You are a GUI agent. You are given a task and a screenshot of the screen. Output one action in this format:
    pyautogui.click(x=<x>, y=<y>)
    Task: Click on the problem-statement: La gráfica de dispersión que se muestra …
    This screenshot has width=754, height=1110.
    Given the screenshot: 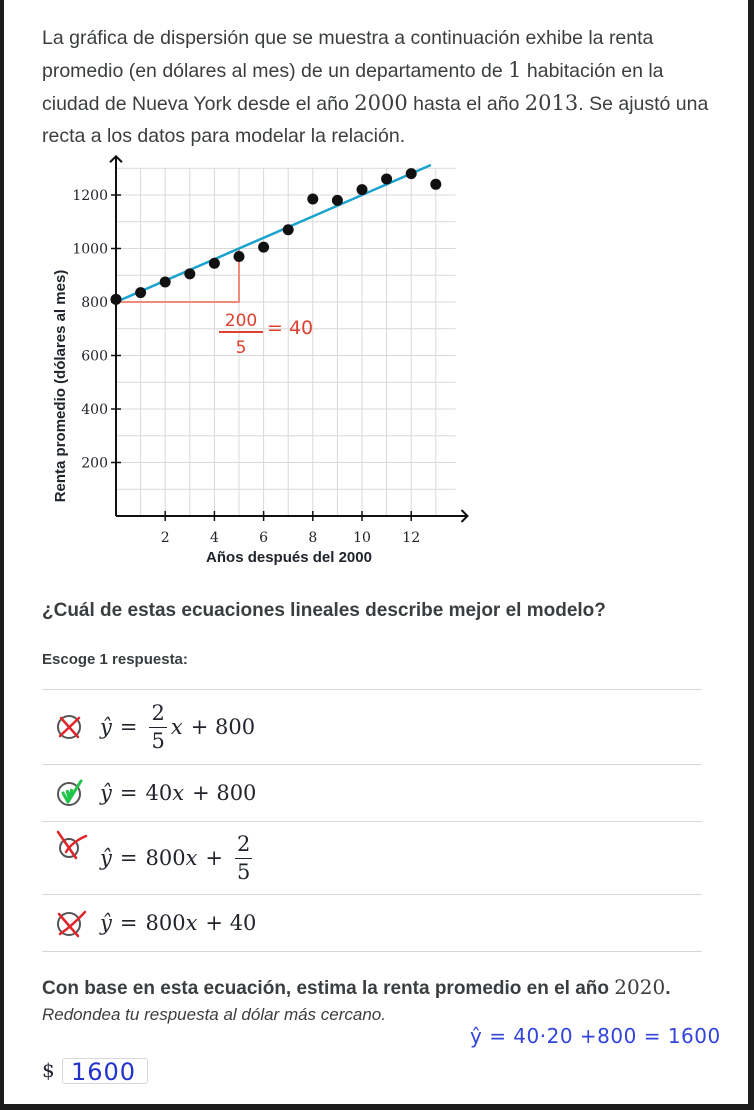 What is the action you would take?
    pyautogui.click(x=382, y=87)
    